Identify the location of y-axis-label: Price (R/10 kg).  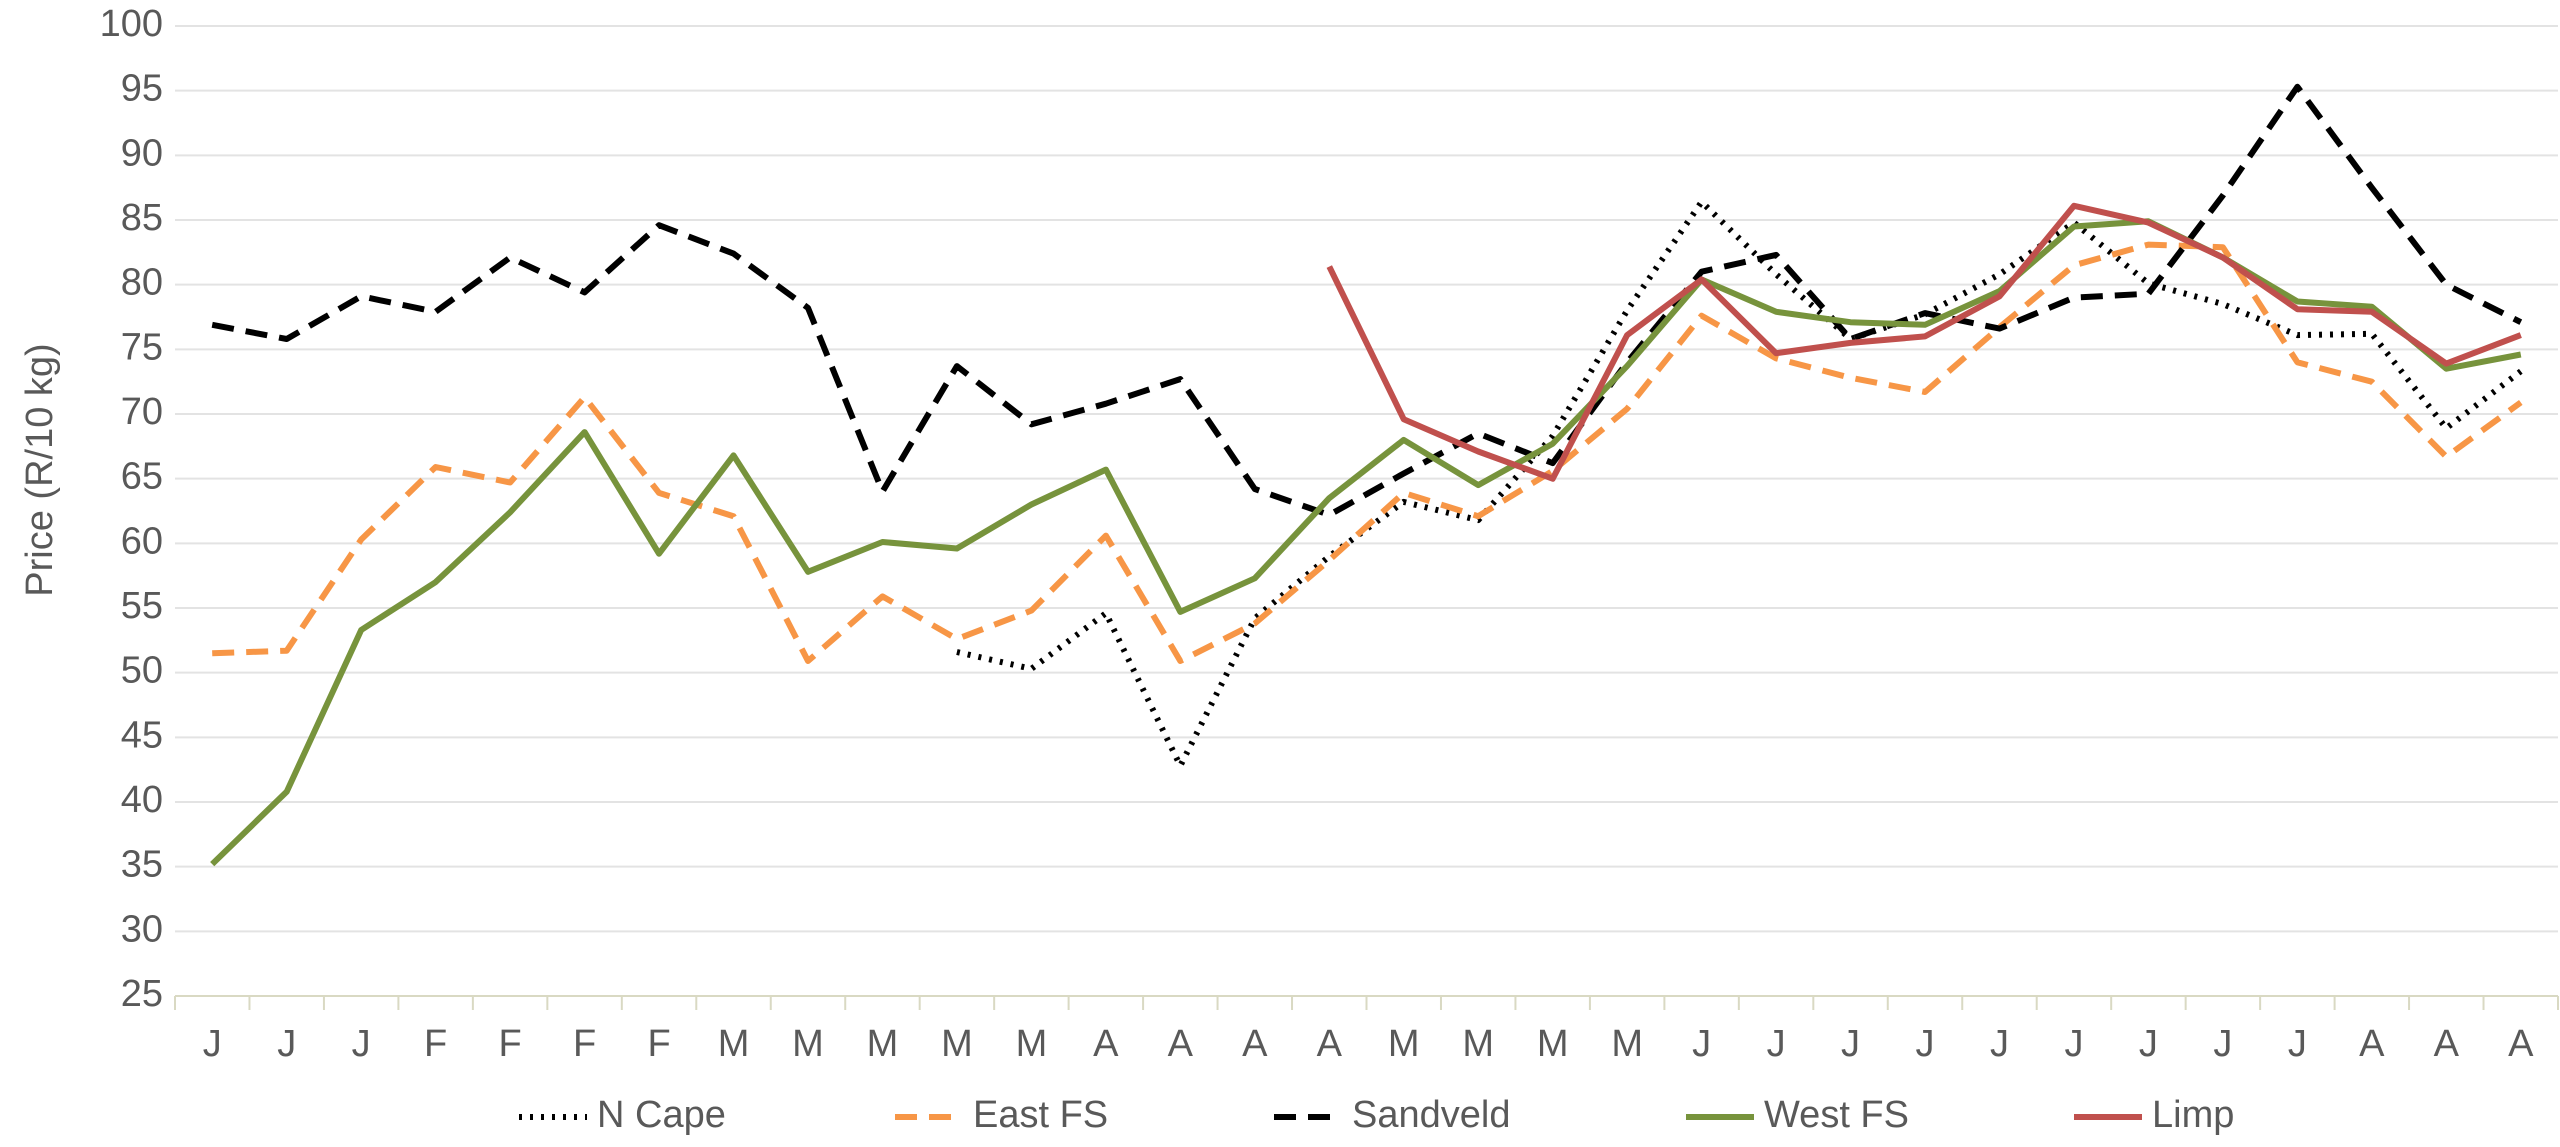
(40, 469).